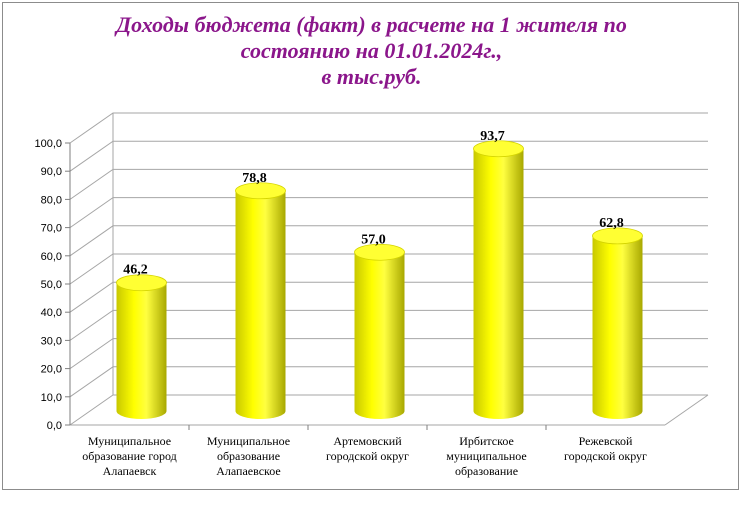  What do you see at coordinates (51, 370) in the screenshot?
I see `y-tick-label: 20,0` at bounding box center [51, 370].